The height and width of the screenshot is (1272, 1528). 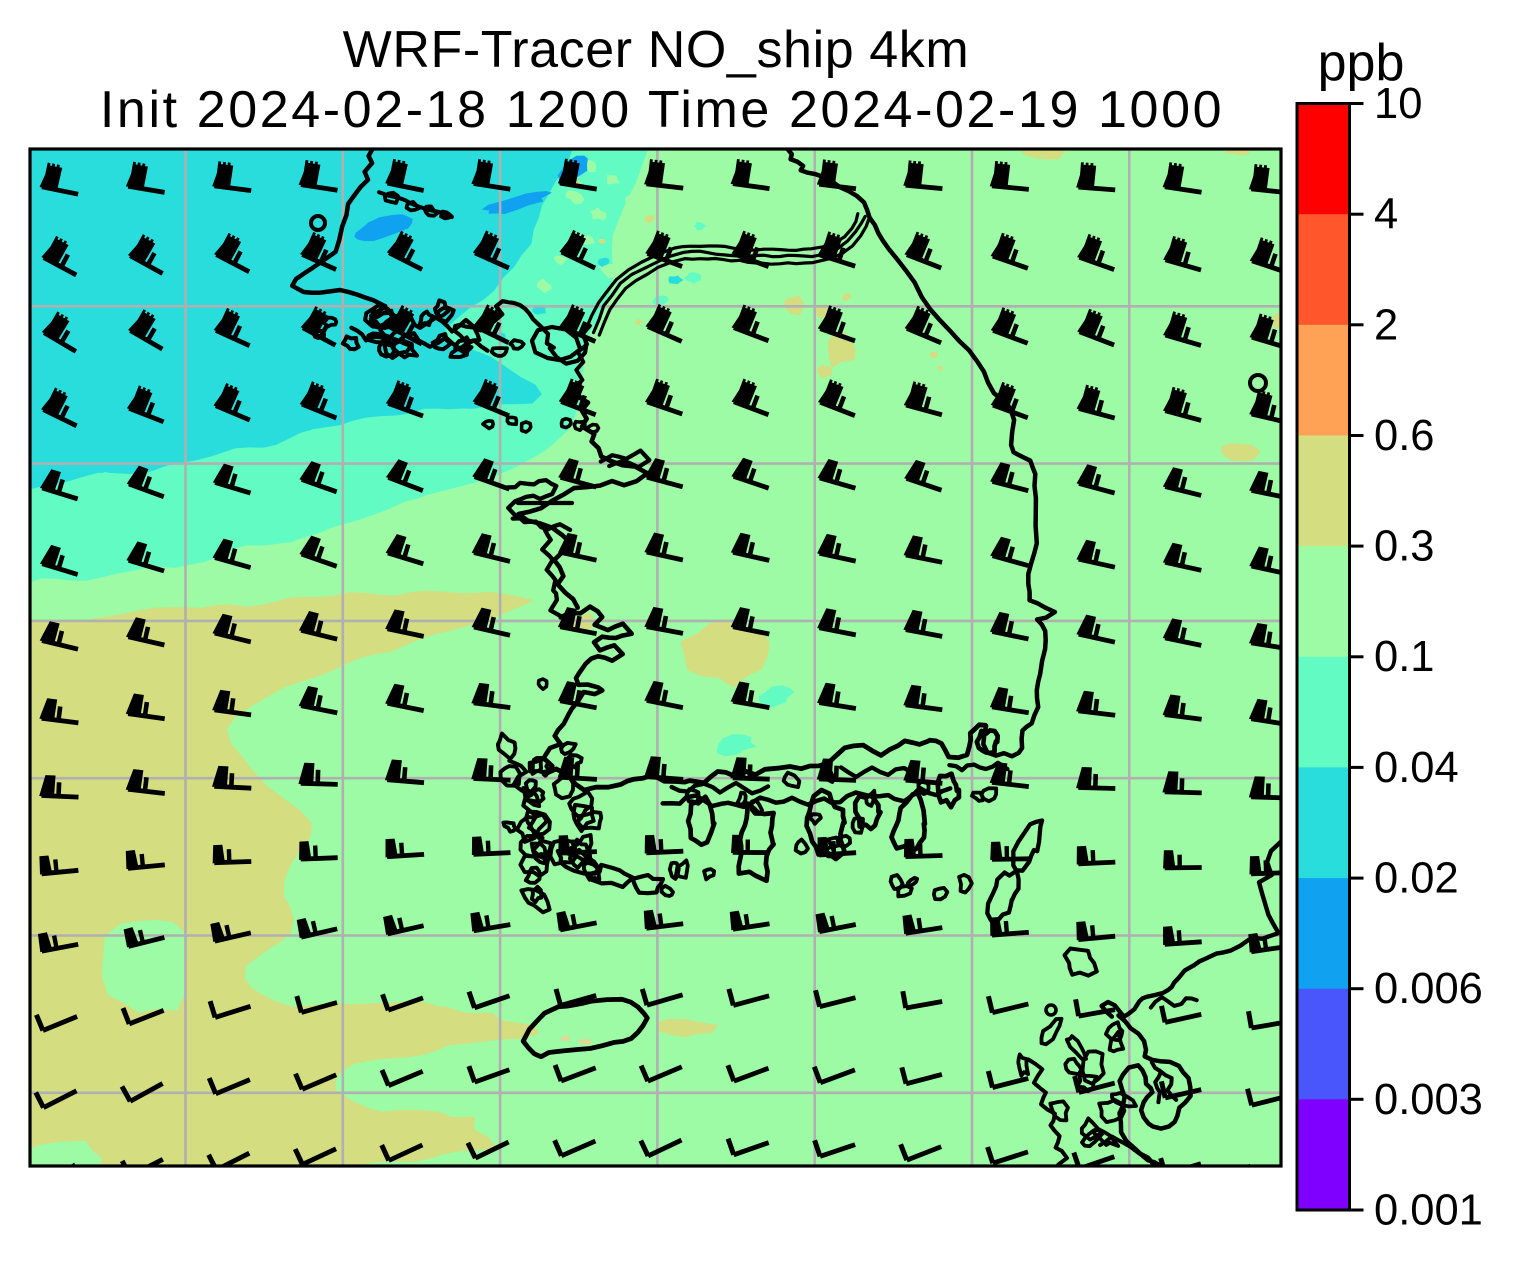 I want to click on svg-text: ppb, so click(x=1361, y=63).